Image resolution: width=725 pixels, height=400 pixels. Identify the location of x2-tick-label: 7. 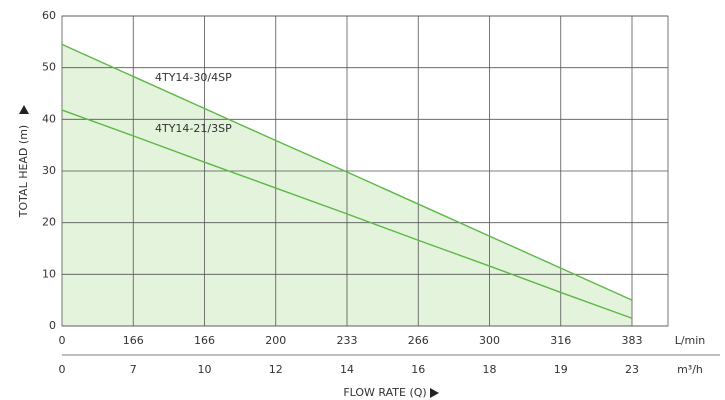
(133, 369).